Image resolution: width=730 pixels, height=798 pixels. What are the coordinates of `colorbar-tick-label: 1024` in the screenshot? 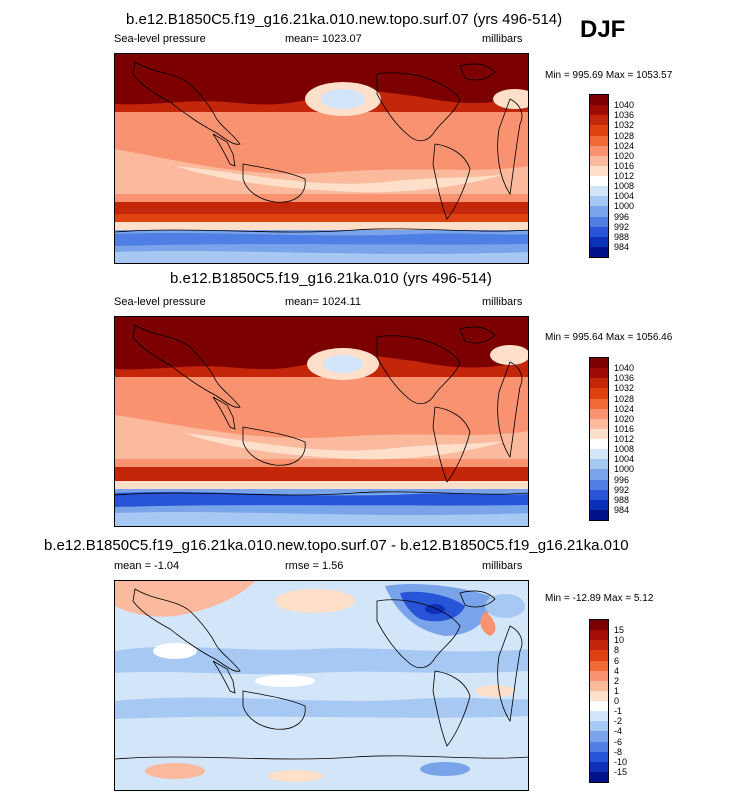 It's located at (624, 145).